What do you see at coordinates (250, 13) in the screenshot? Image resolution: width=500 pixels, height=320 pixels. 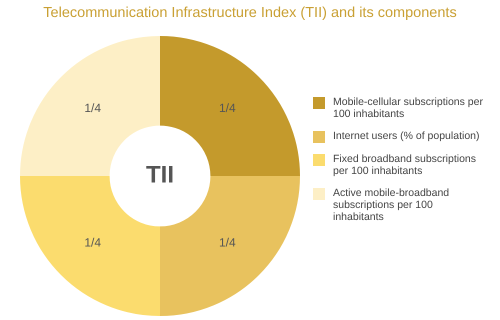 I see `chart-title: Telecommunication Infrastructure Index (TII) and its components` at bounding box center [250, 13].